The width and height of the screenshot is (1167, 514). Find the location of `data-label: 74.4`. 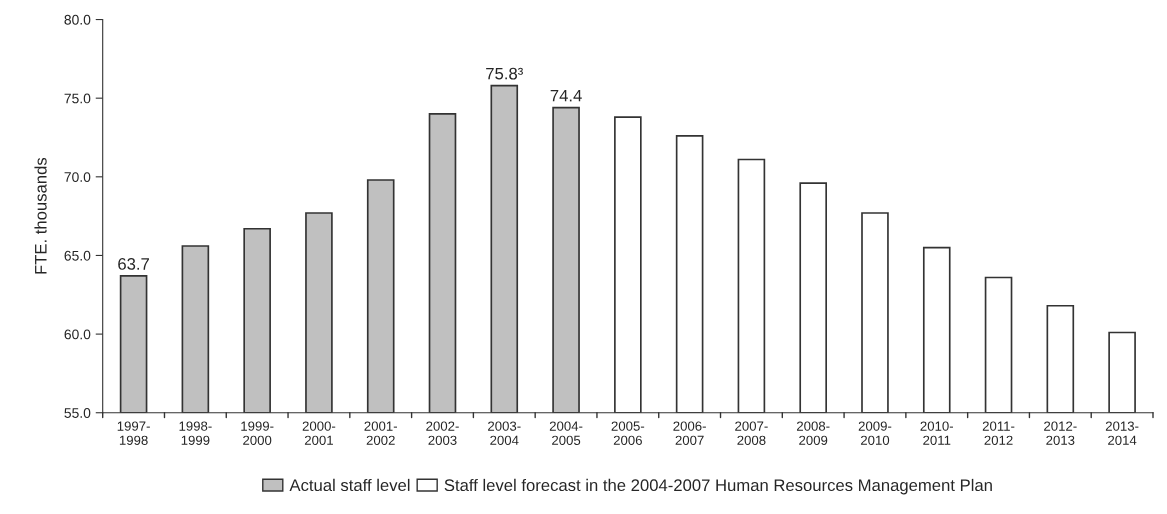

data-label: 74.4 is located at coordinates (566, 95).